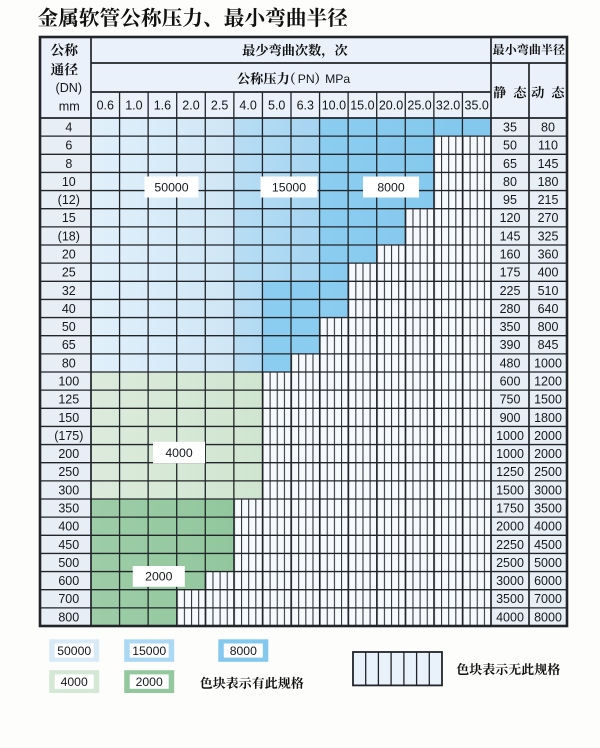 This screenshot has width=600, height=748. Describe the element at coordinates (548, 146) in the screenshot. I see `svg-text: 110` at that location.